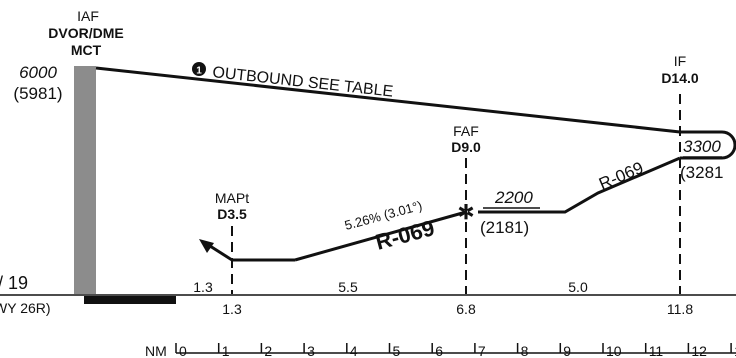 The width and height of the screenshot is (736, 358). I want to click on faf-distance: D9.0, so click(466, 147).